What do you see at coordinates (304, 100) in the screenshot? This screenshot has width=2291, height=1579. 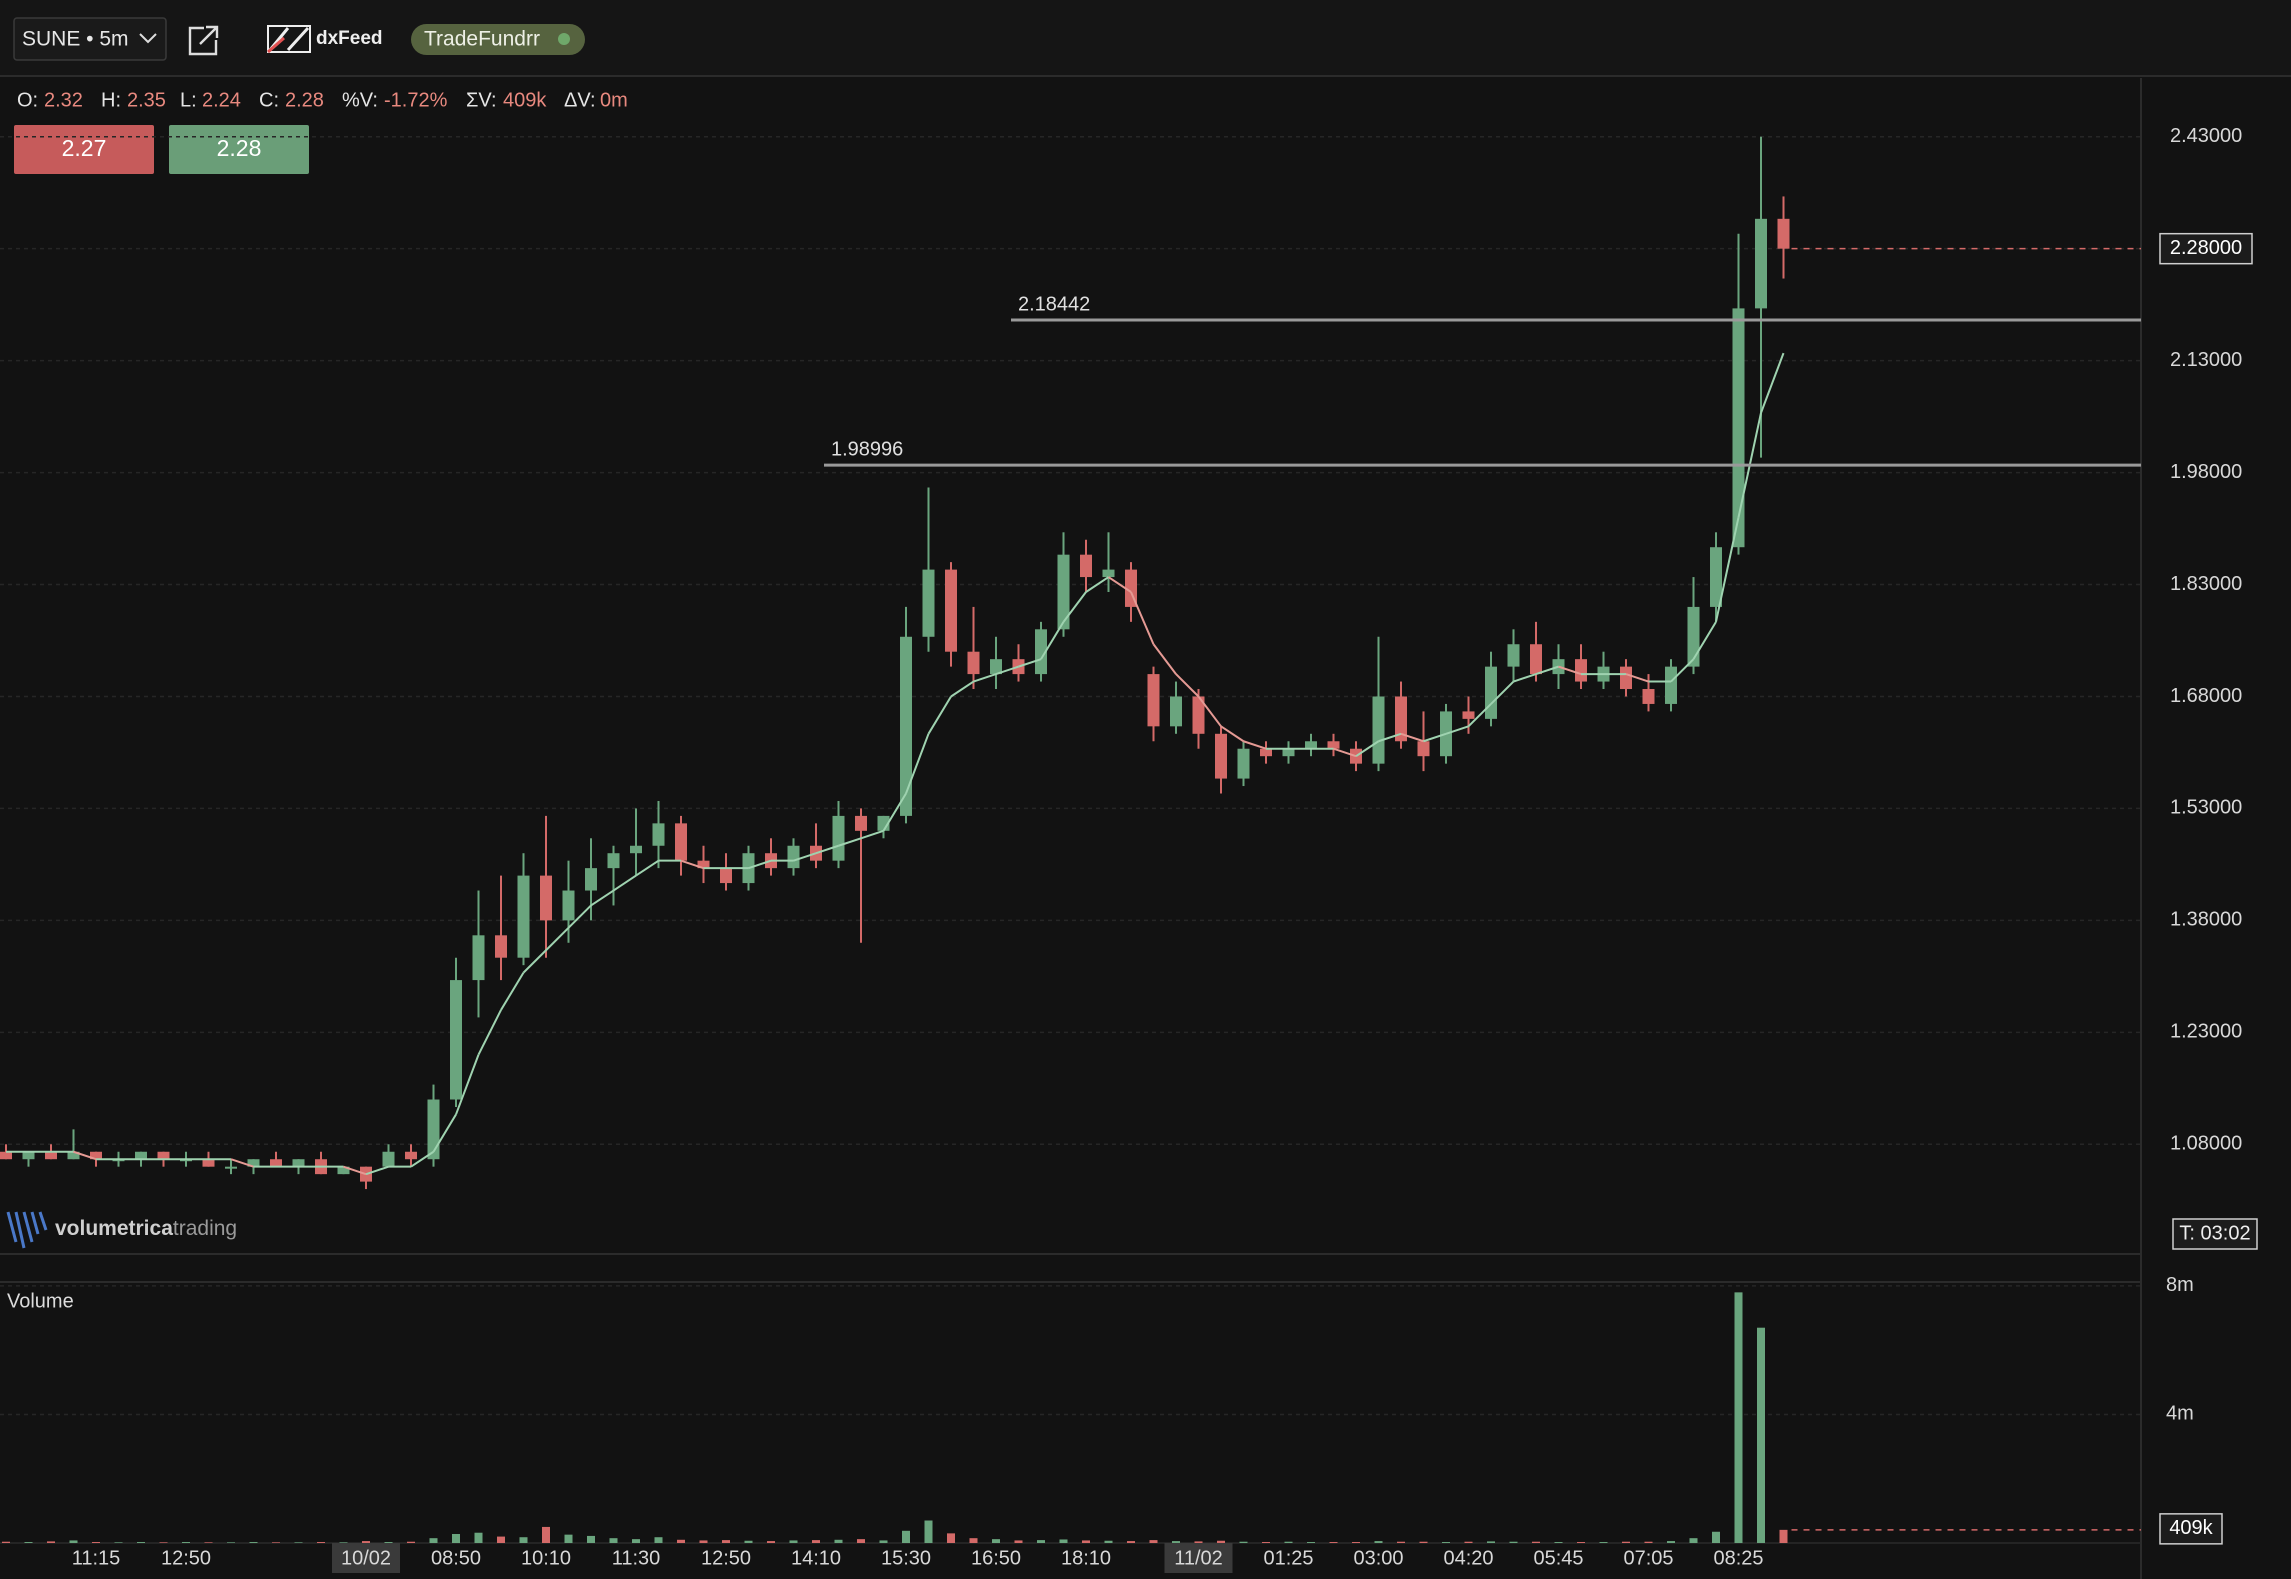 I see `ohlc-value: 2.28` at bounding box center [304, 100].